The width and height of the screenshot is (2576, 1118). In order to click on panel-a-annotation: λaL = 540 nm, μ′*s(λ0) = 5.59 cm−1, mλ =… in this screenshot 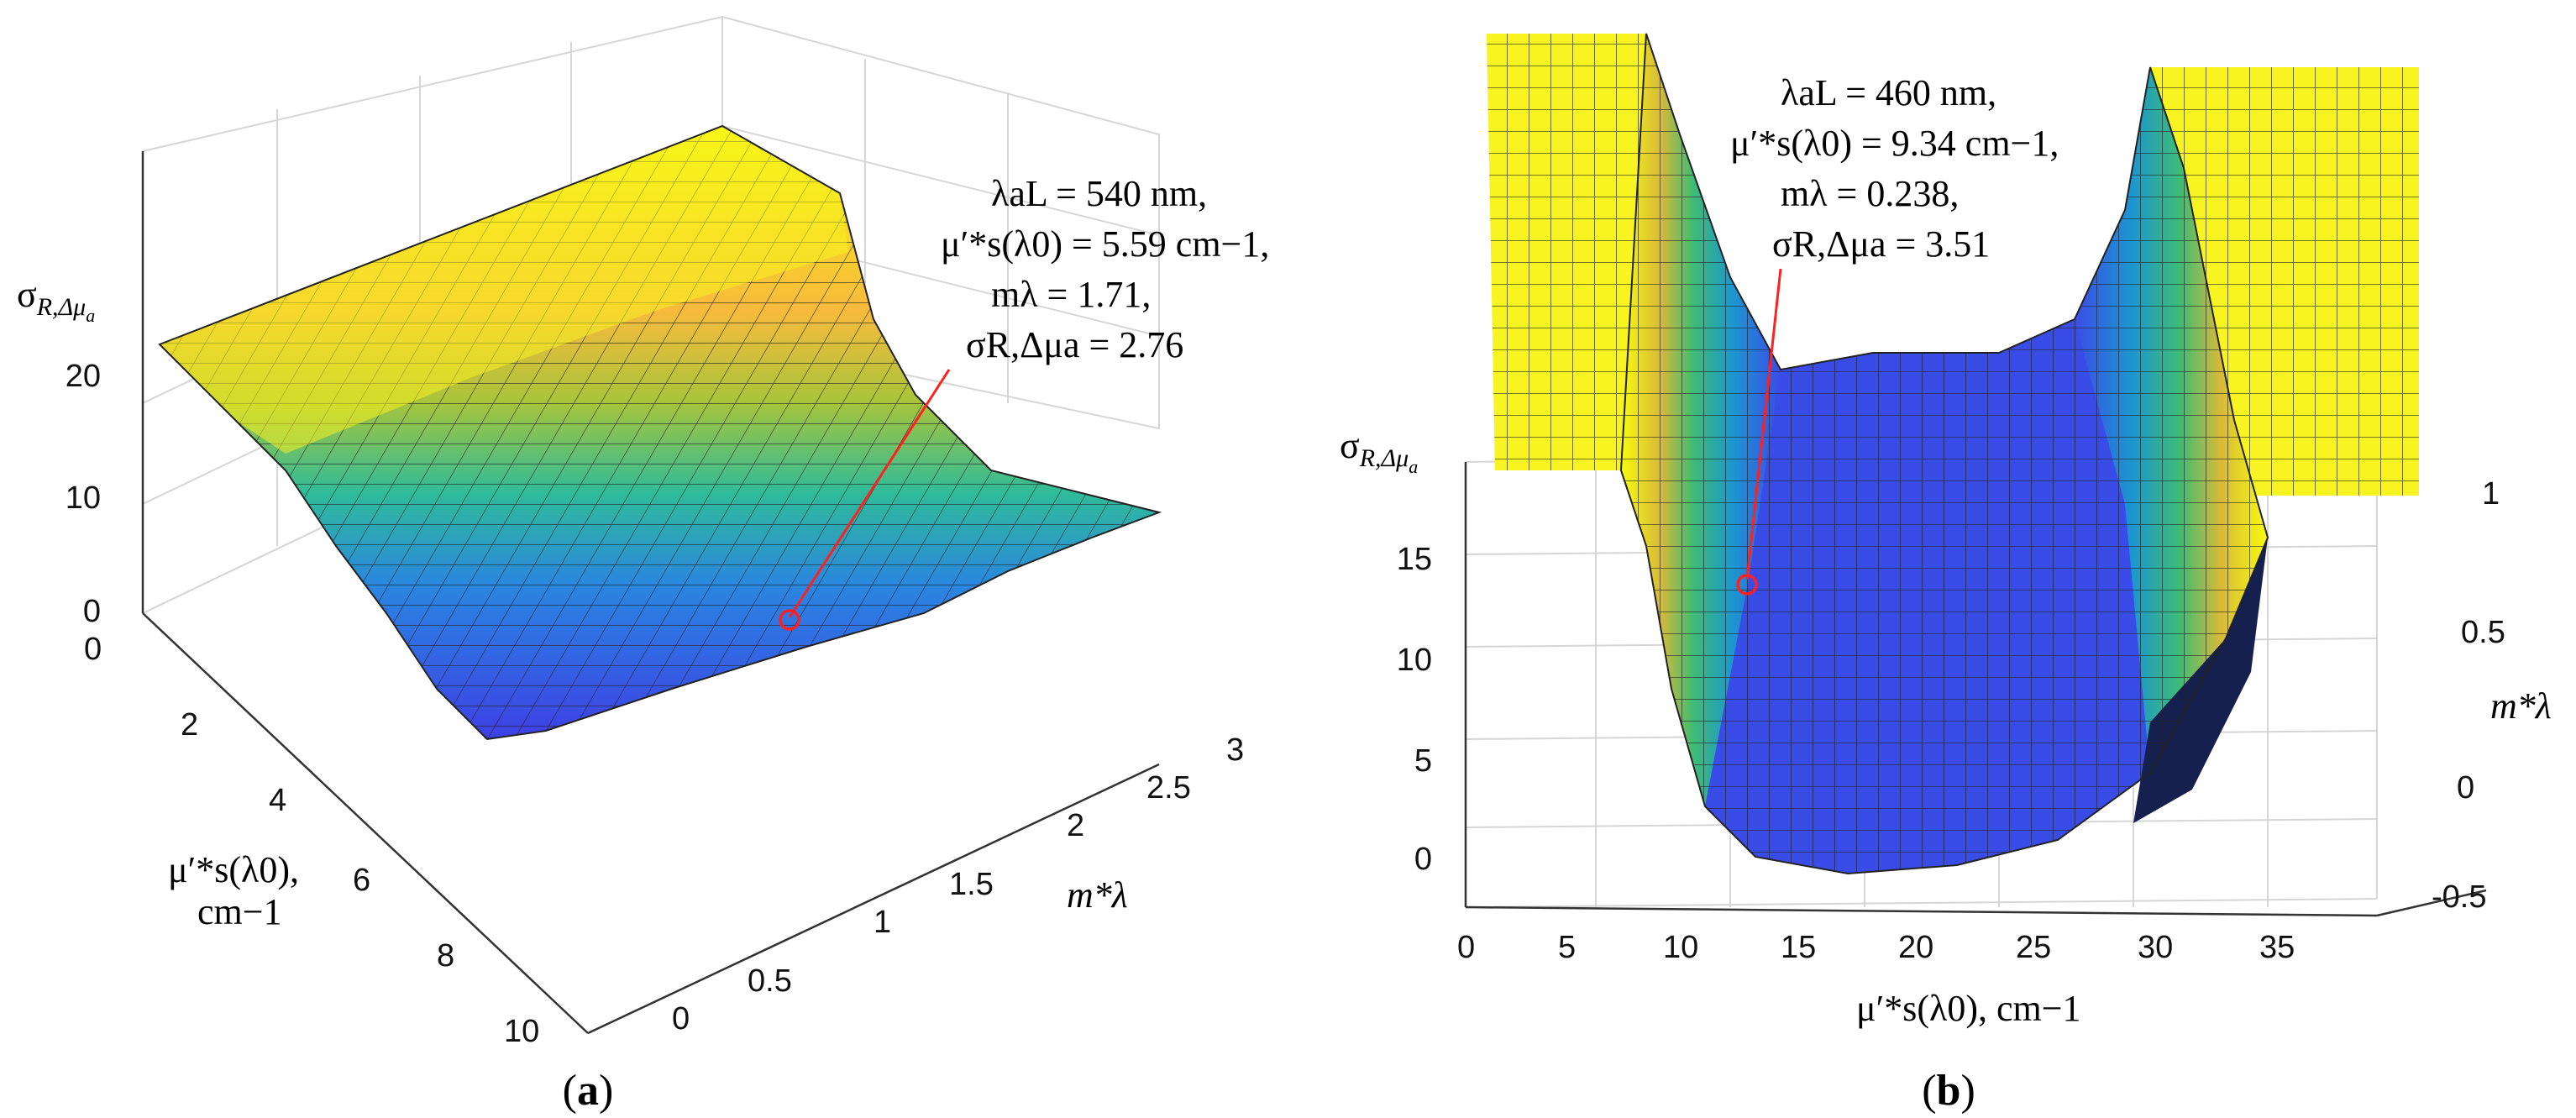, I will do `click(1024, 402)`.